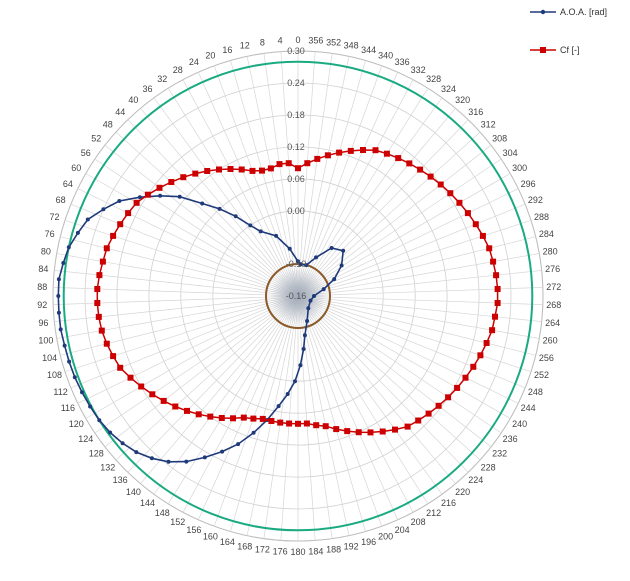 Image resolution: width=630 pixels, height=581 pixels. What do you see at coordinates (552, 323) in the screenshot?
I see `angle-tick-label: 264` at bounding box center [552, 323].